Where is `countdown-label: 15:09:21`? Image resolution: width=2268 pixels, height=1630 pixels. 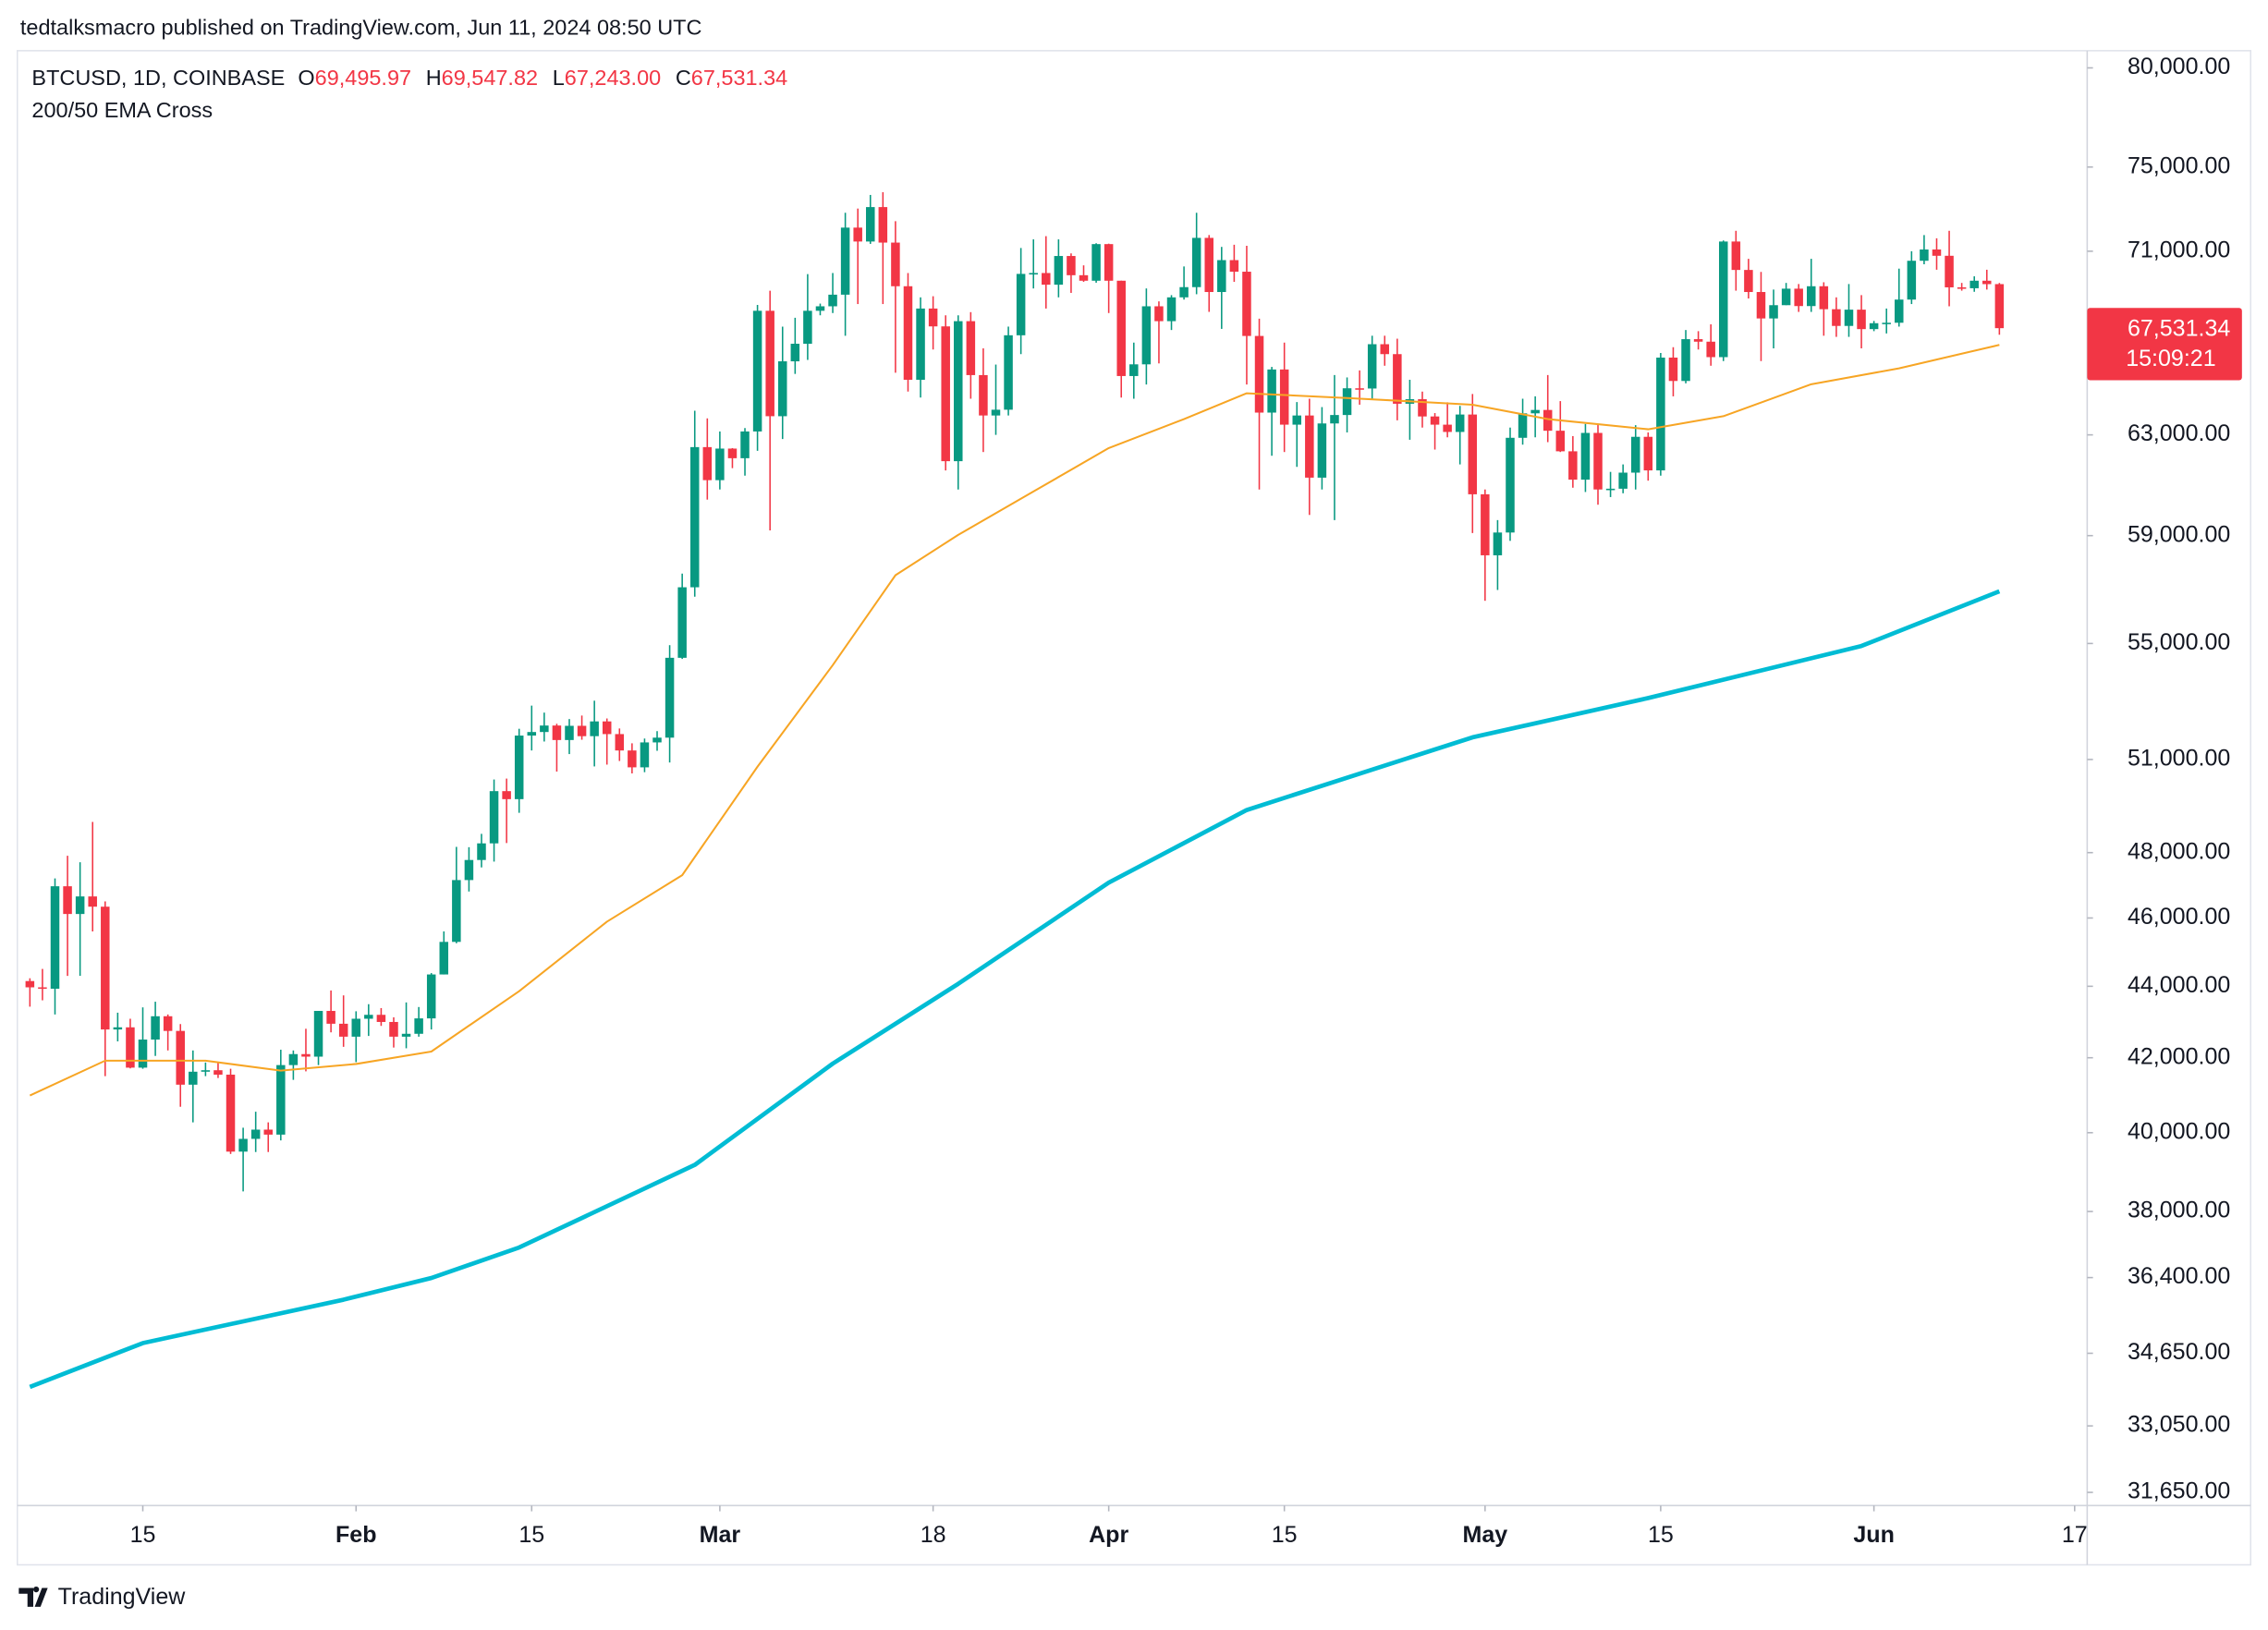 countdown-label: 15:09:21 is located at coordinates (2171, 358).